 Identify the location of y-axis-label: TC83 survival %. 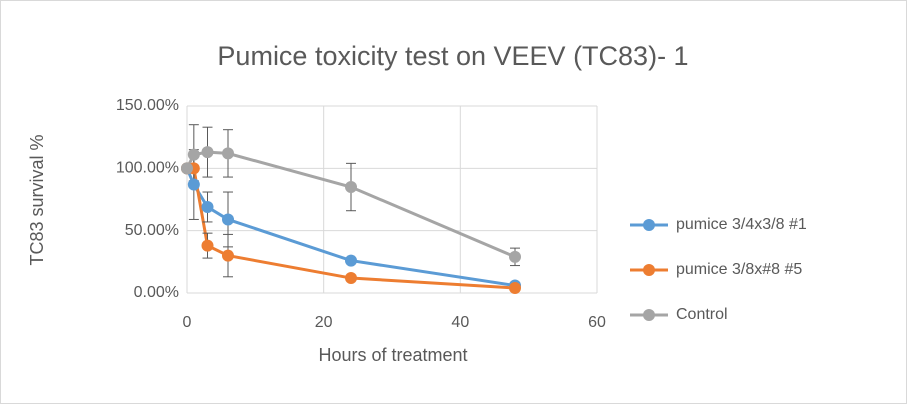
(37, 199).